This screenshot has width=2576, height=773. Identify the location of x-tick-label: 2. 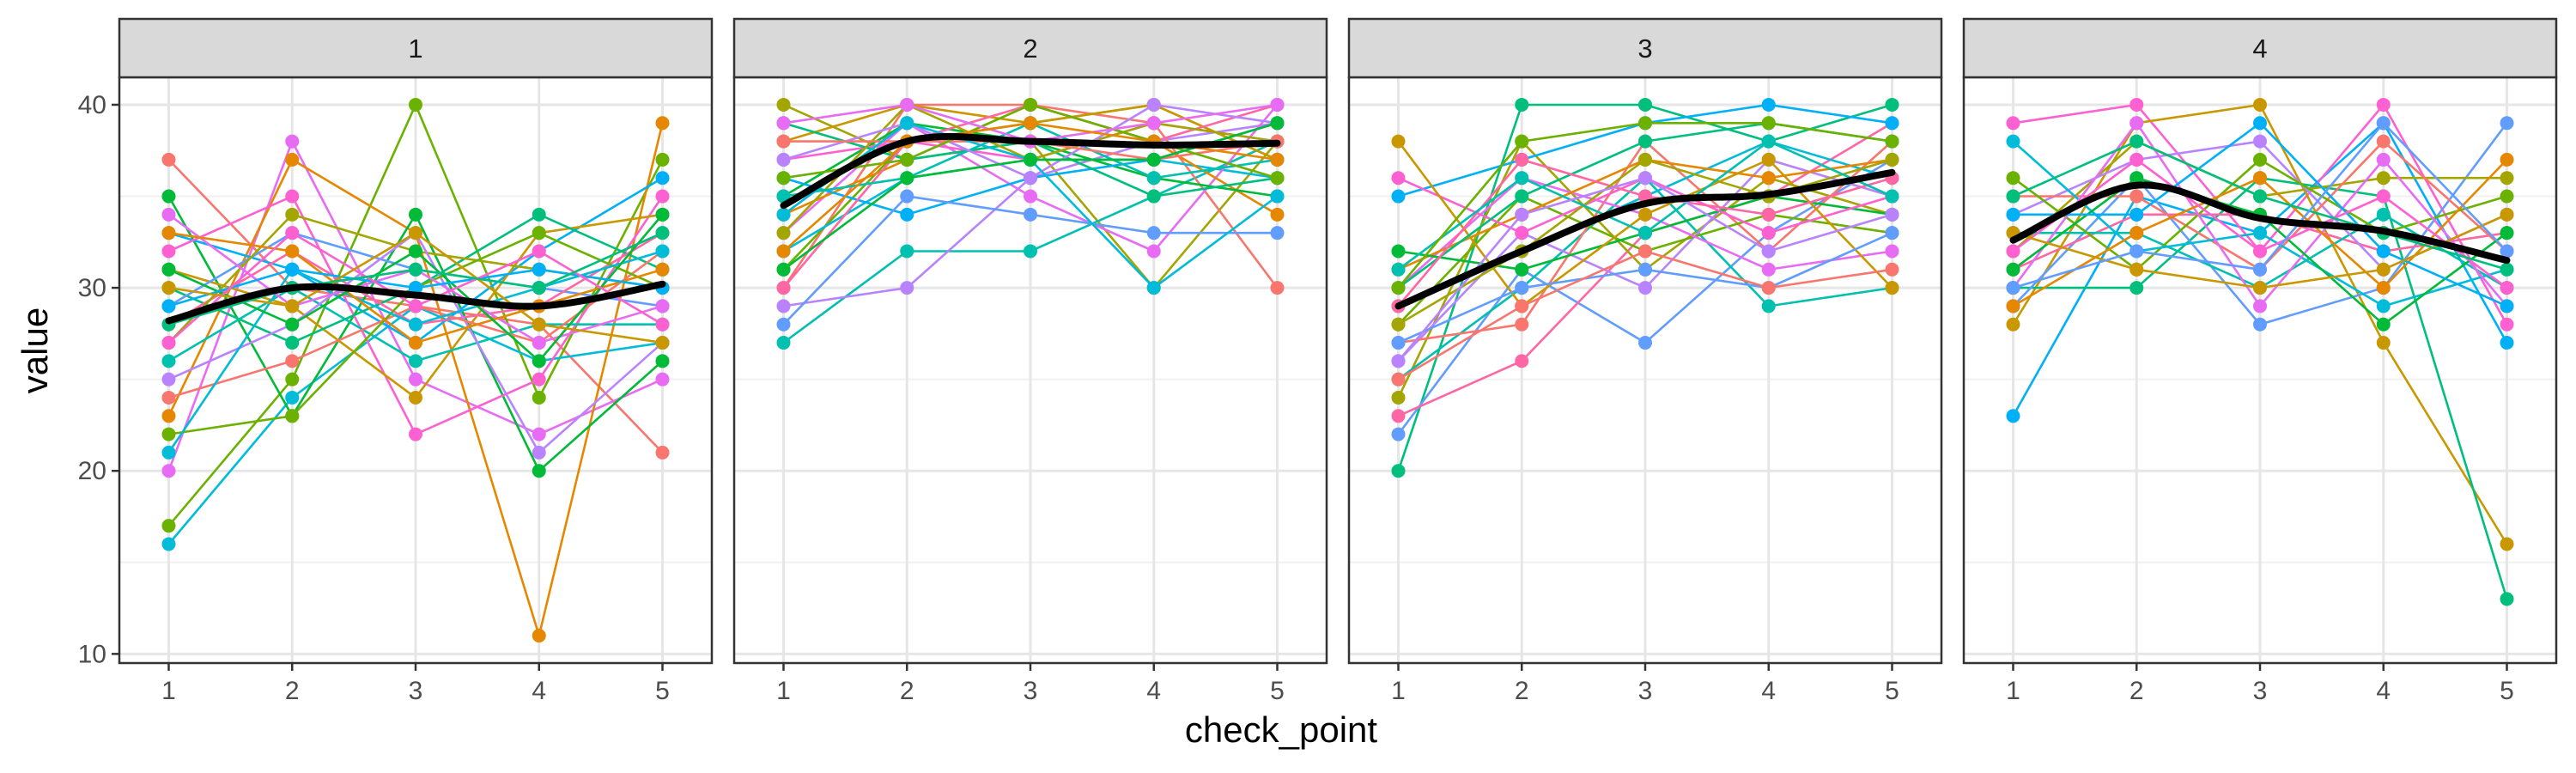
(907, 691).